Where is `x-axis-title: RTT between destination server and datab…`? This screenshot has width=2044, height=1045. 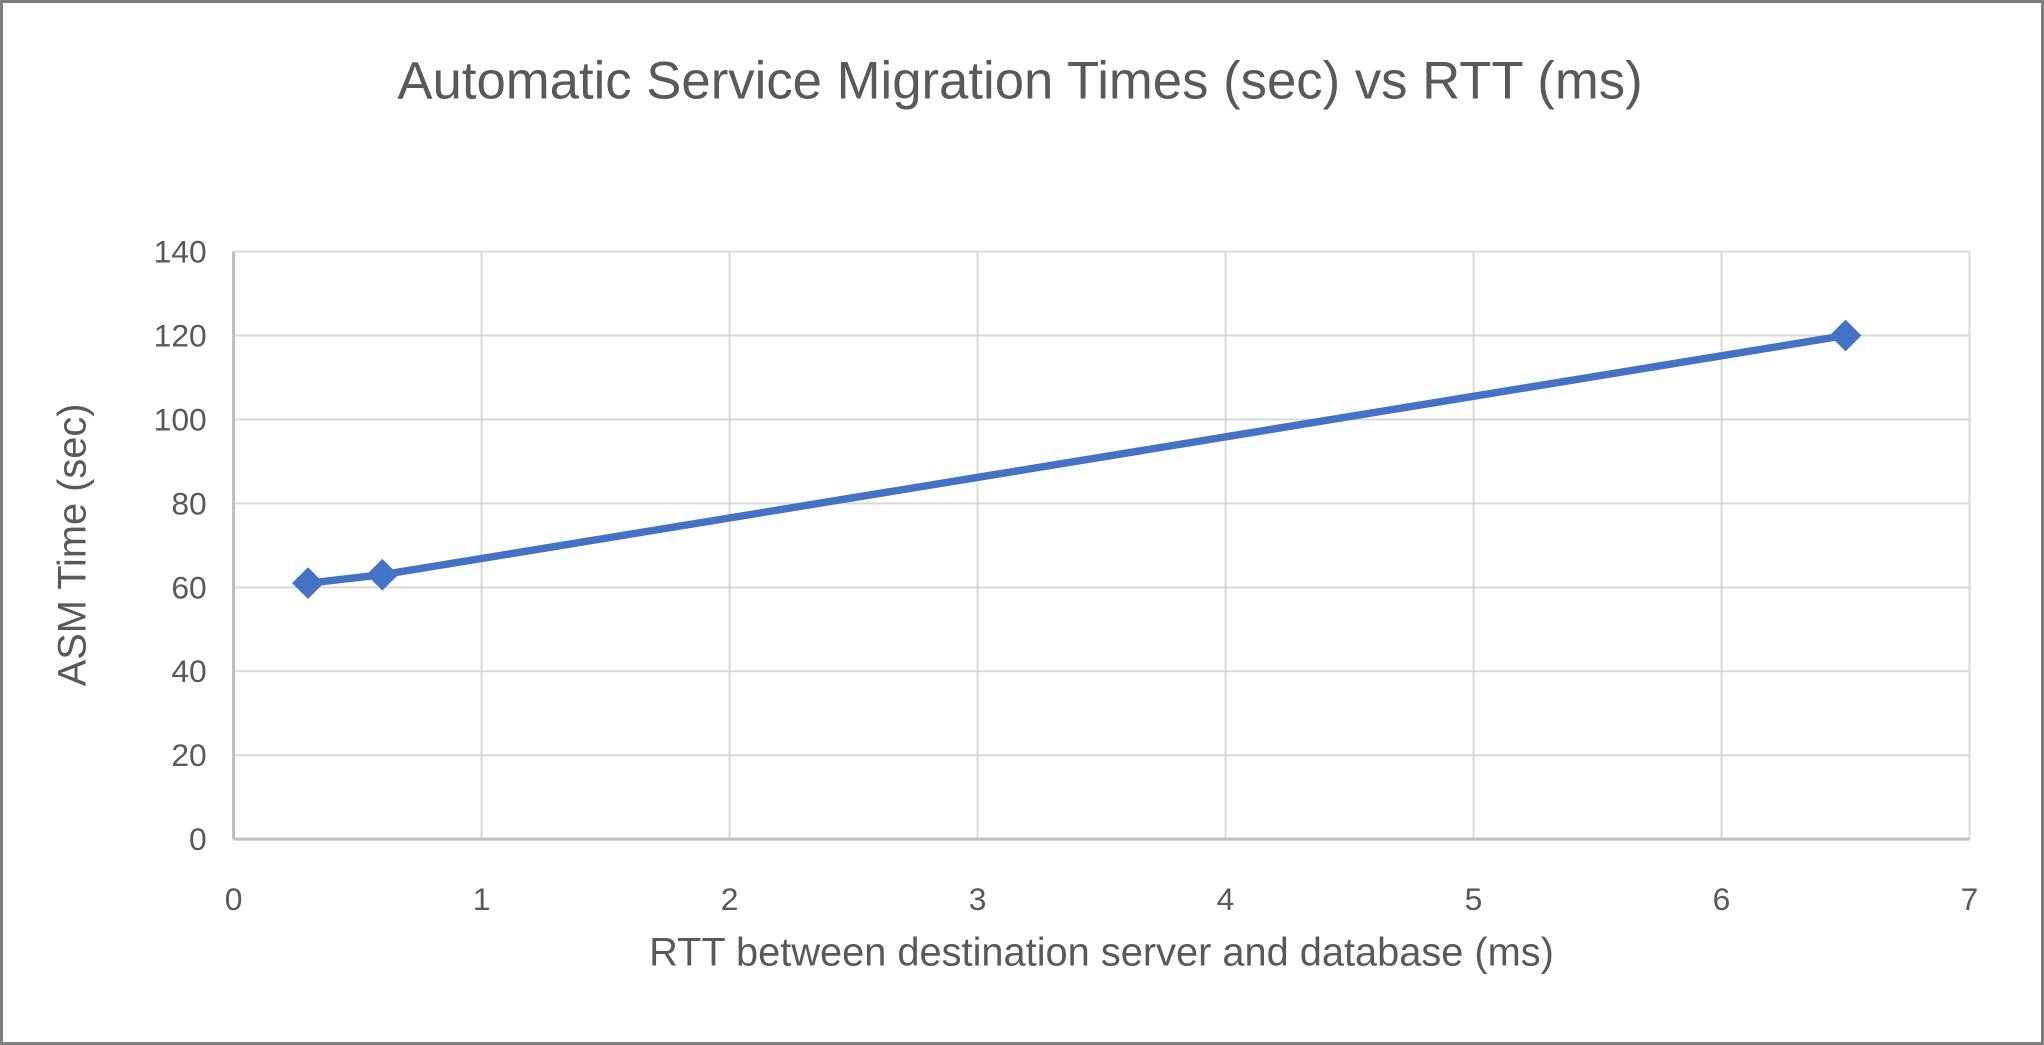 x-axis-title: RTT between destination server and datab… is located at coordinates (1101, 952).